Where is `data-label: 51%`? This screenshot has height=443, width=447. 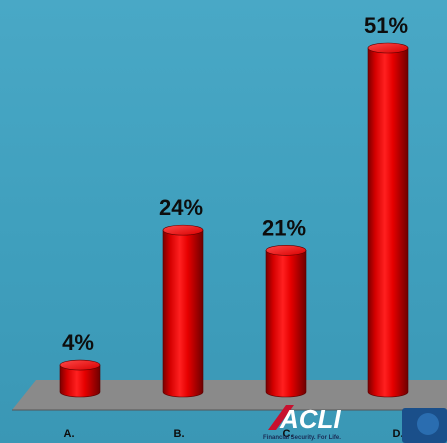
data-label: 51% is located at coordinates (386, 25).